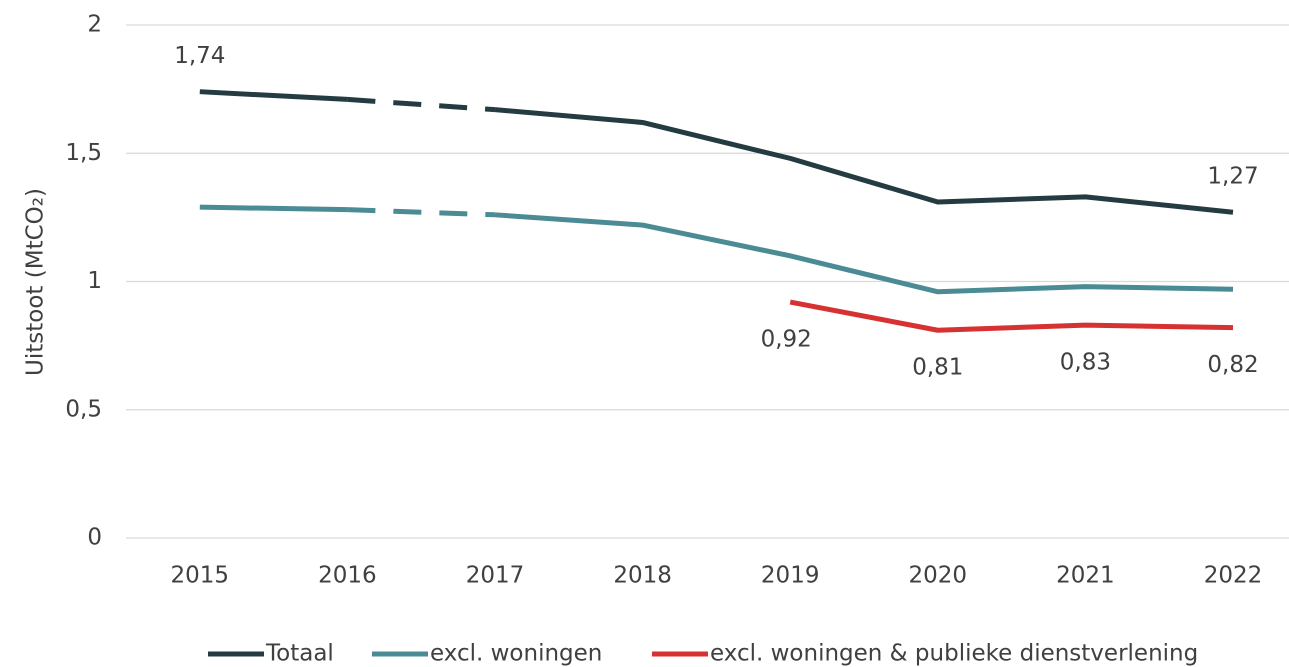 This screenshot has width=1289, height=667. Describe the element at coordinates (516, 654) in the screenshot. I see `legend-label: excl. woningen` at that location.